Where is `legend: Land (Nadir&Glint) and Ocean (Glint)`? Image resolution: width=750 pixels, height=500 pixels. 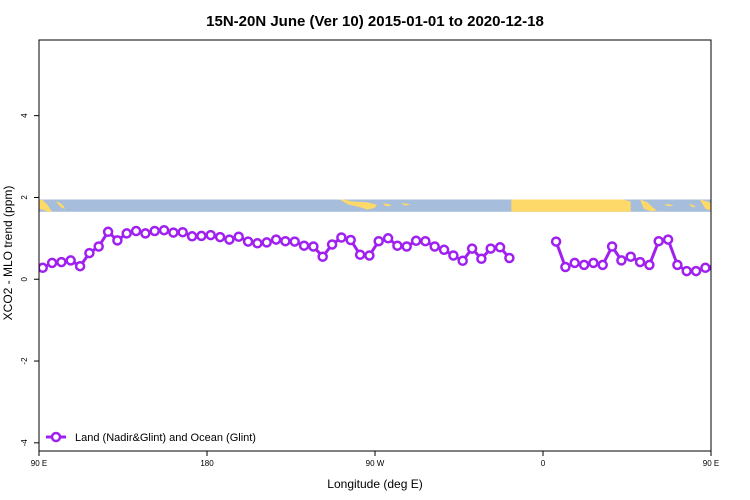 legend: Land (Nadir&Glint) and Ocean (Glint) is located at coordinates (151, 437).